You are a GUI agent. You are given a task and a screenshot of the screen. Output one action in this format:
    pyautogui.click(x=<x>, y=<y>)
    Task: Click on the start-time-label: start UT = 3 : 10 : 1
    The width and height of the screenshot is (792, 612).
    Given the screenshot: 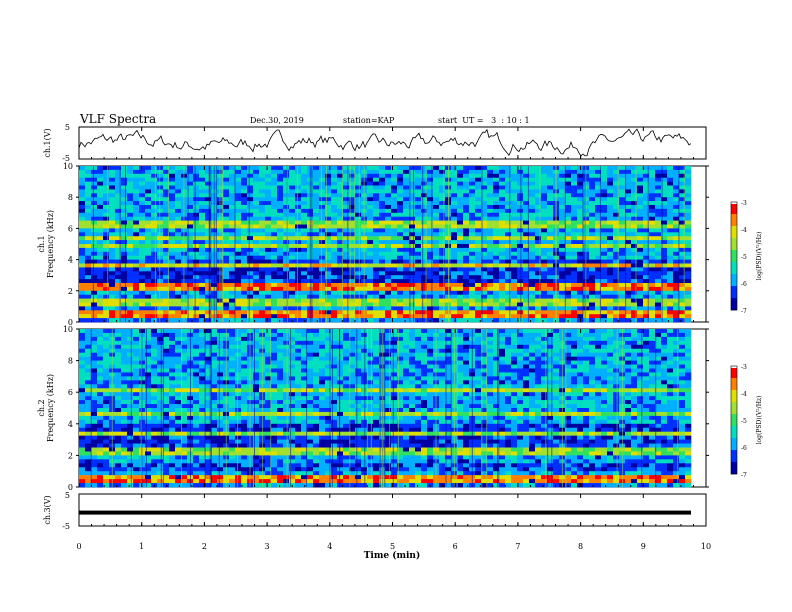 What is the action you would take?
    pyautogui.click(x=484, y=120)
    